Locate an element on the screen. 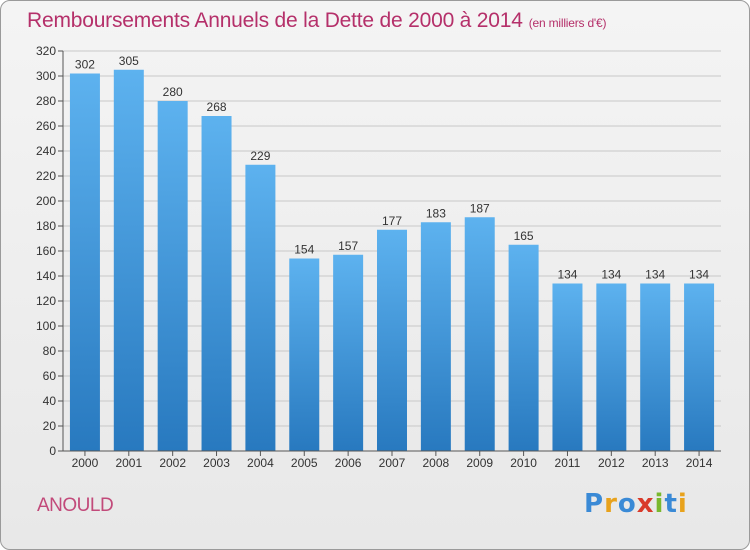 Image resolution: width=750 pixels, height=550 pixels. y-tick-label: 220 is located at coordinates (46, 176).